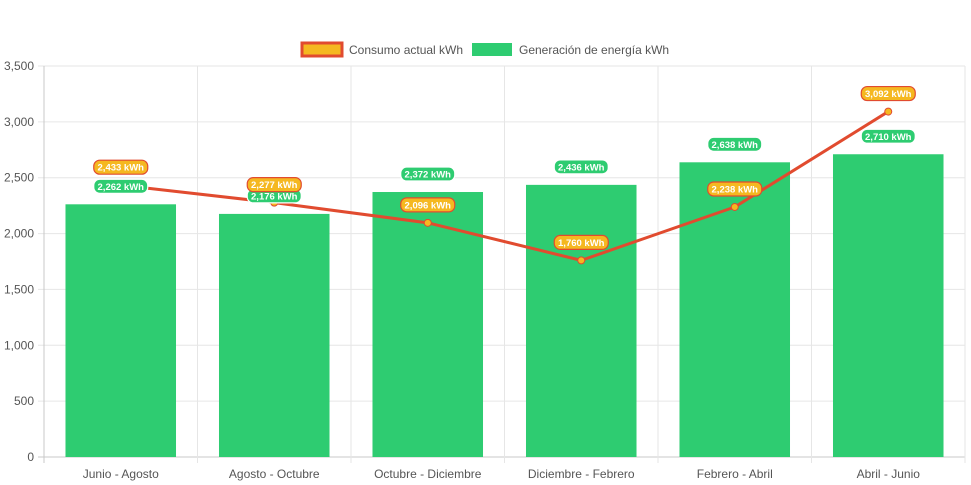  I want to click on x-tick-label: Agosto - Octubre, so click(274, 474).